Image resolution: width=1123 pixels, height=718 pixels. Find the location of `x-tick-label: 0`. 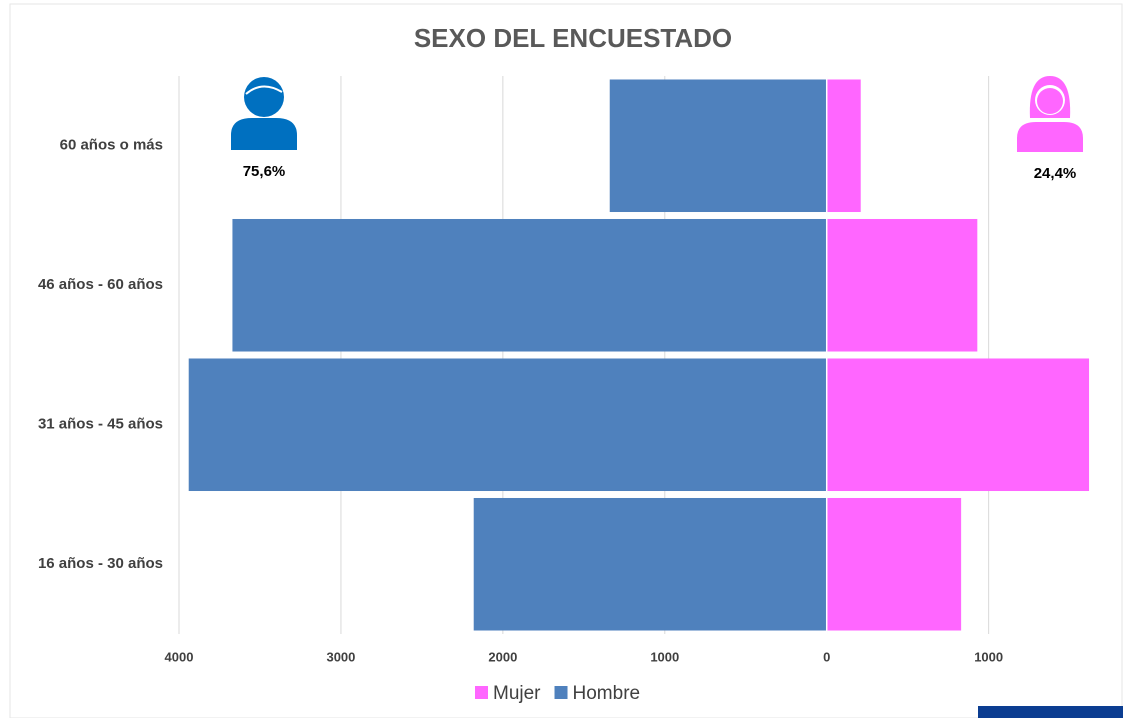

x-tick-label: 0 is located at coordinates (826, 656).